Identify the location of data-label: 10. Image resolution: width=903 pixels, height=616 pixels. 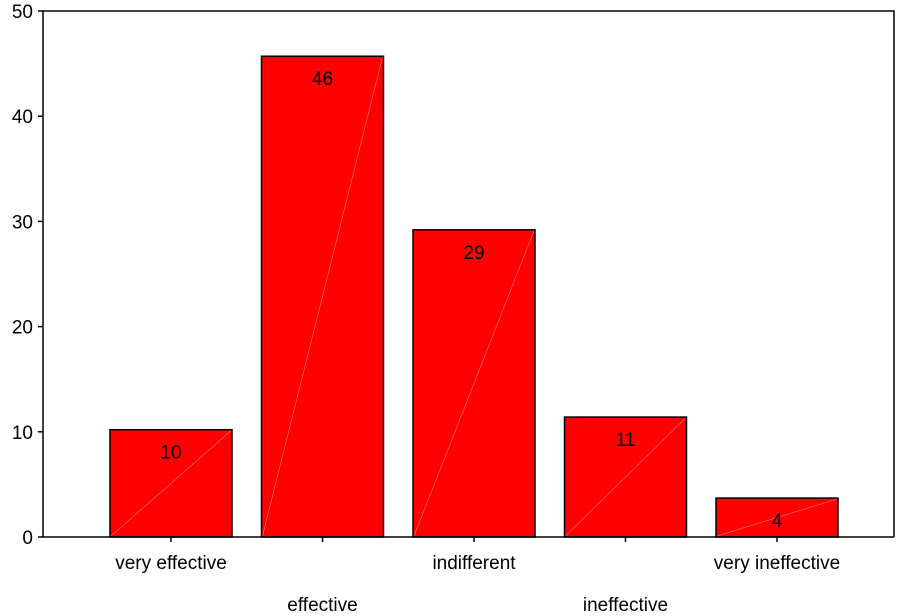
(170, 453).